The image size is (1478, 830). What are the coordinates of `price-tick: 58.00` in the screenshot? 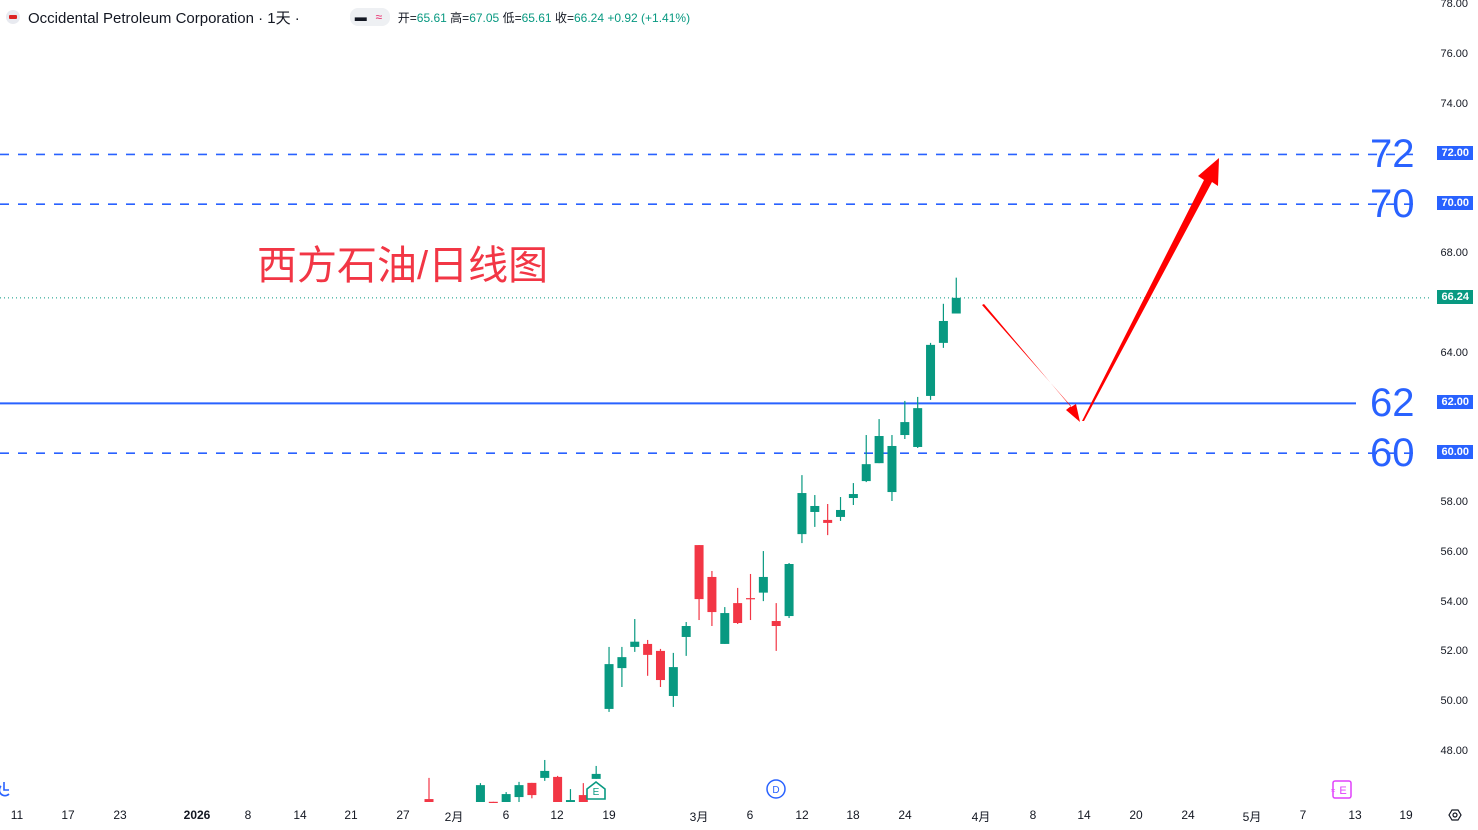 It's located at (1454, 502).